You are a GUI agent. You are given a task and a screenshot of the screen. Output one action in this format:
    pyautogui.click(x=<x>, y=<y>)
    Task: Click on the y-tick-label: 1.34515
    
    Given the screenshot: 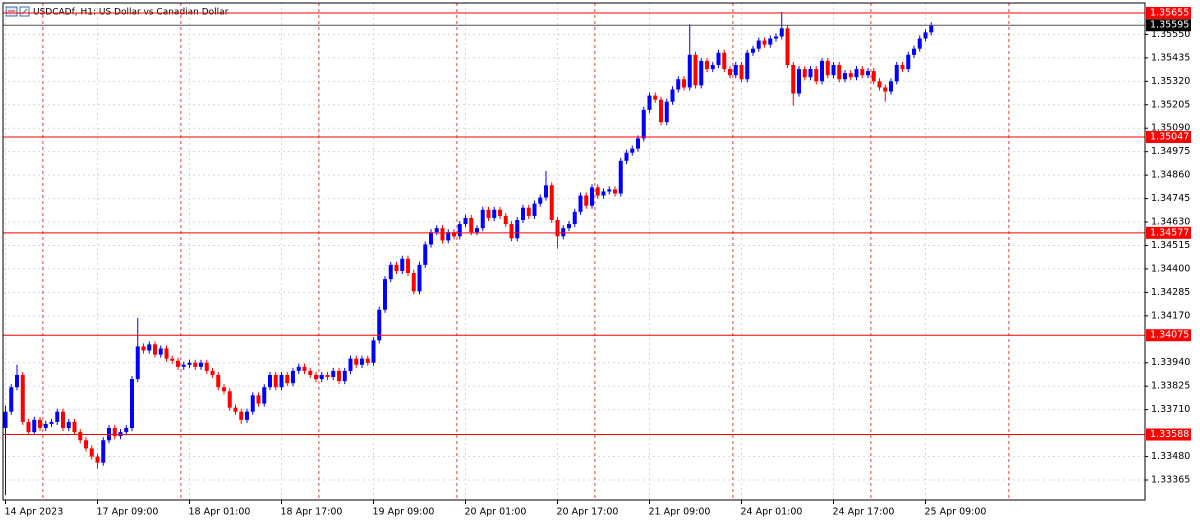 What is the action you would take?
    pyautogui.click(x=1170, y=245)
    